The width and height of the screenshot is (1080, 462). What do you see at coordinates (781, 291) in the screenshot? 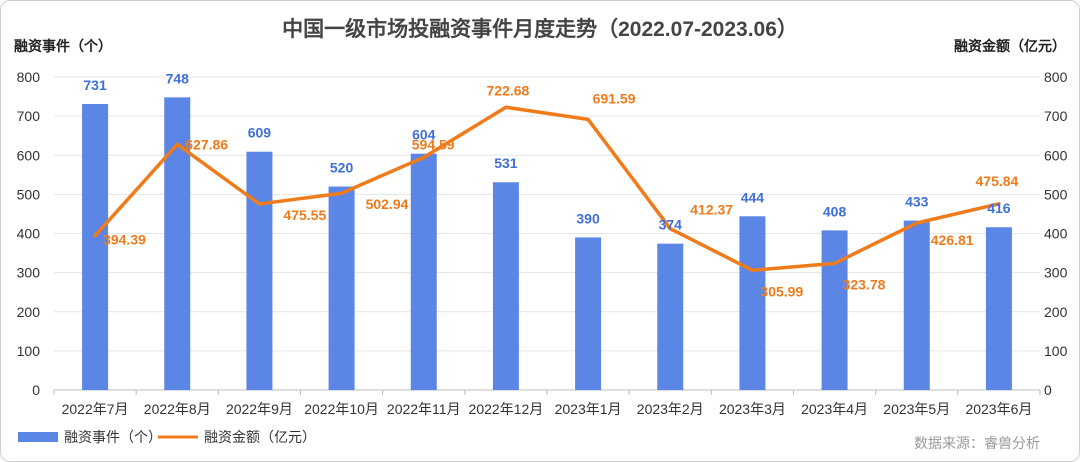
I see `line-data-label: 305.99` at bounding box center [781, 291].